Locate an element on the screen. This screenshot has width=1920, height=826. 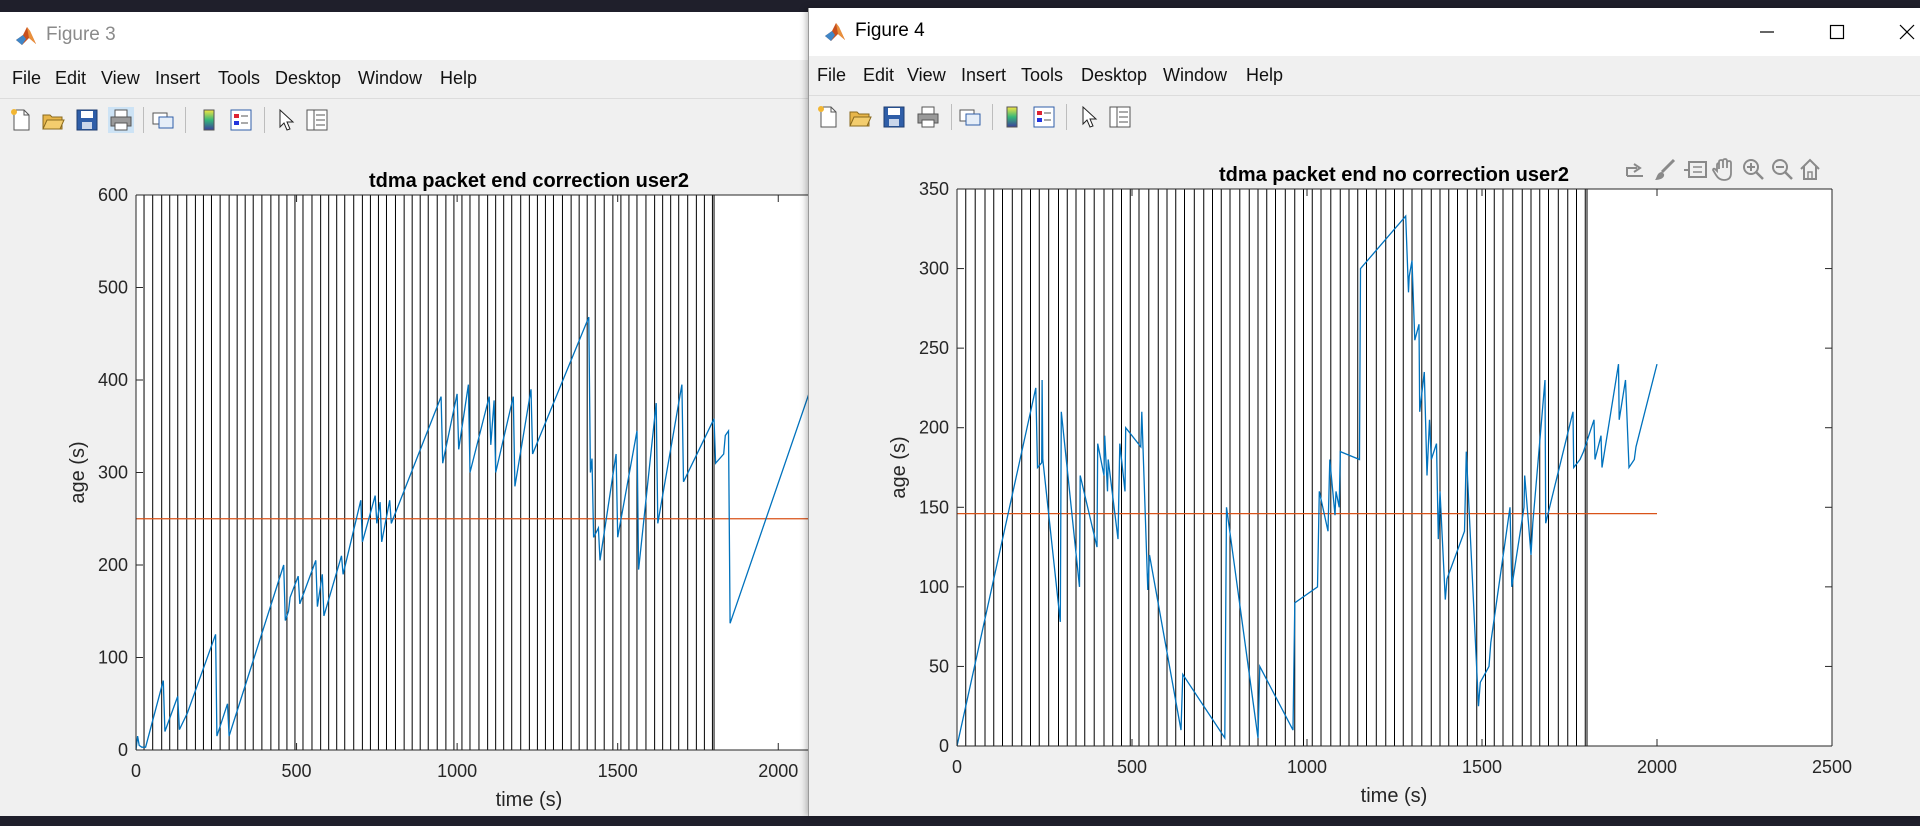
y-tick-label: 100 is located at coordinates (113, 658).